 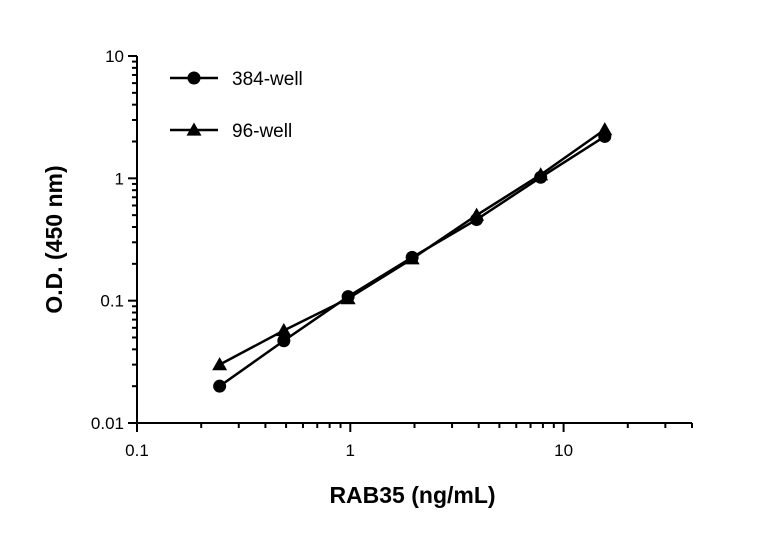 I want to click on y-tick-label: 1, so click(x=119, y=178).